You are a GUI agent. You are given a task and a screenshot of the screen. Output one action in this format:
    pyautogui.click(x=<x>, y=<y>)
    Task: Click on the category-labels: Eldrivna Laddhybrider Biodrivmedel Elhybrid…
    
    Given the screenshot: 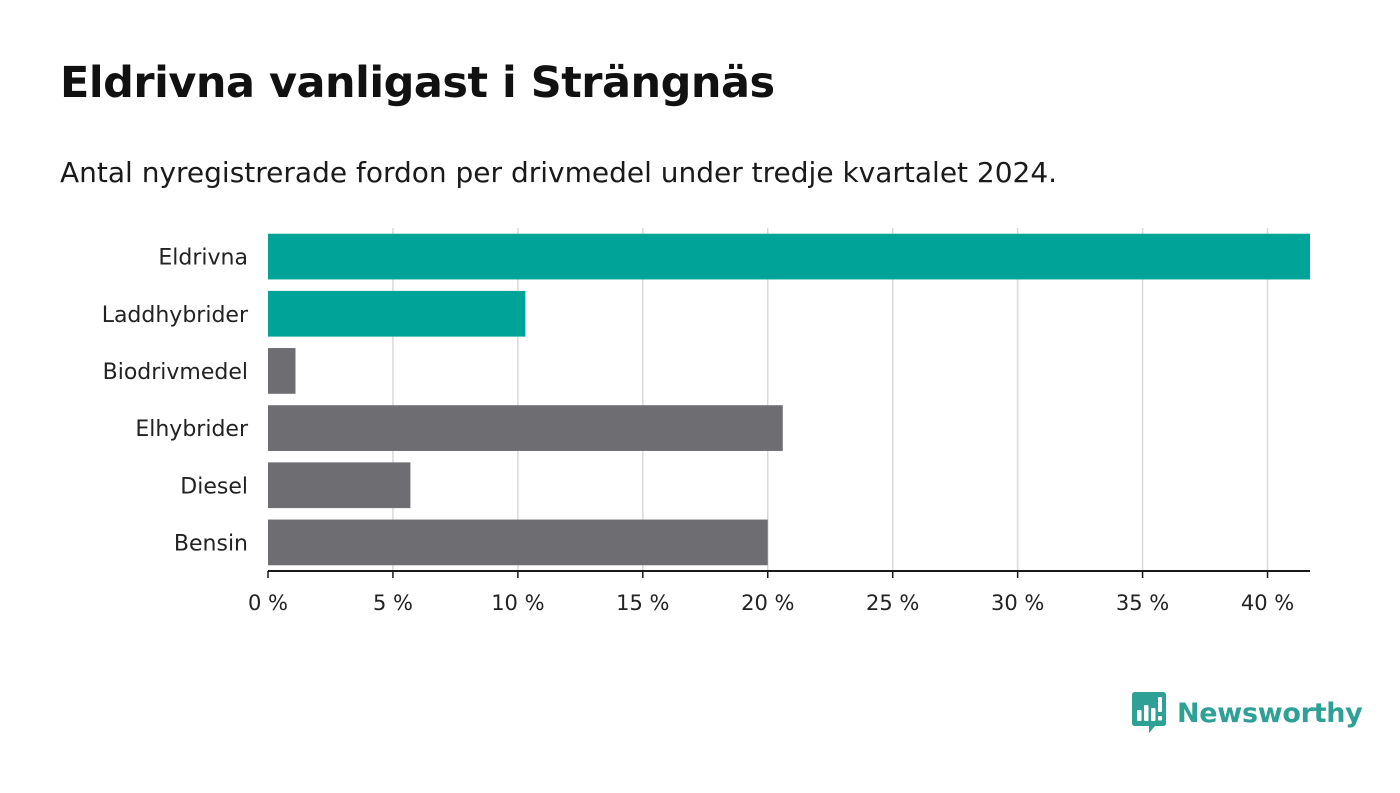 What is the action you would take?
    pyautogui.click(x=175, y=401)
    